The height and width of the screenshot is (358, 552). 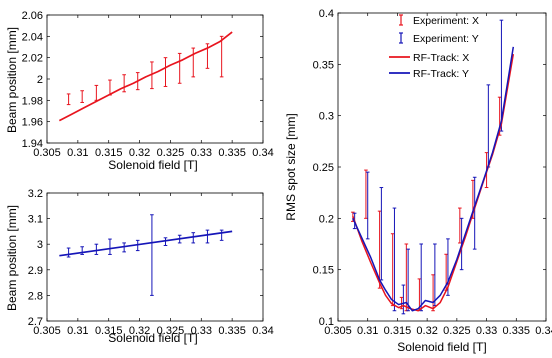 What do you see at coordinates (32, 123) in the screenshot?
I see `y-tick-label: 1.96` at bounding box center [32, 123].